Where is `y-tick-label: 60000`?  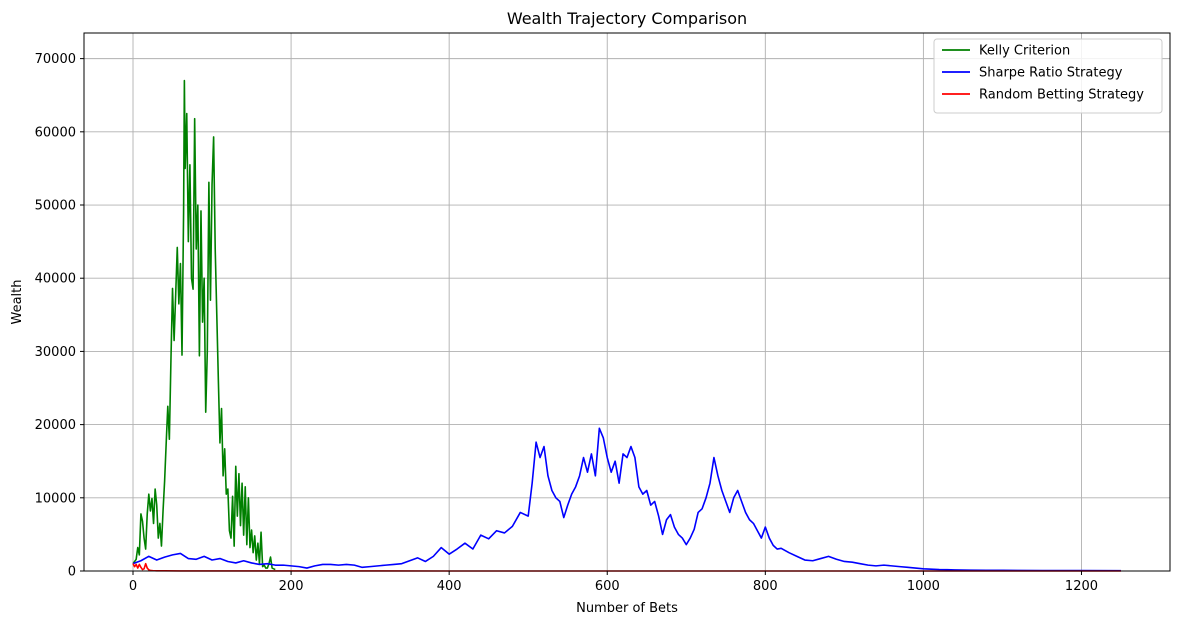 y-tick-label: 60000 is located at coordinates (55, 132).